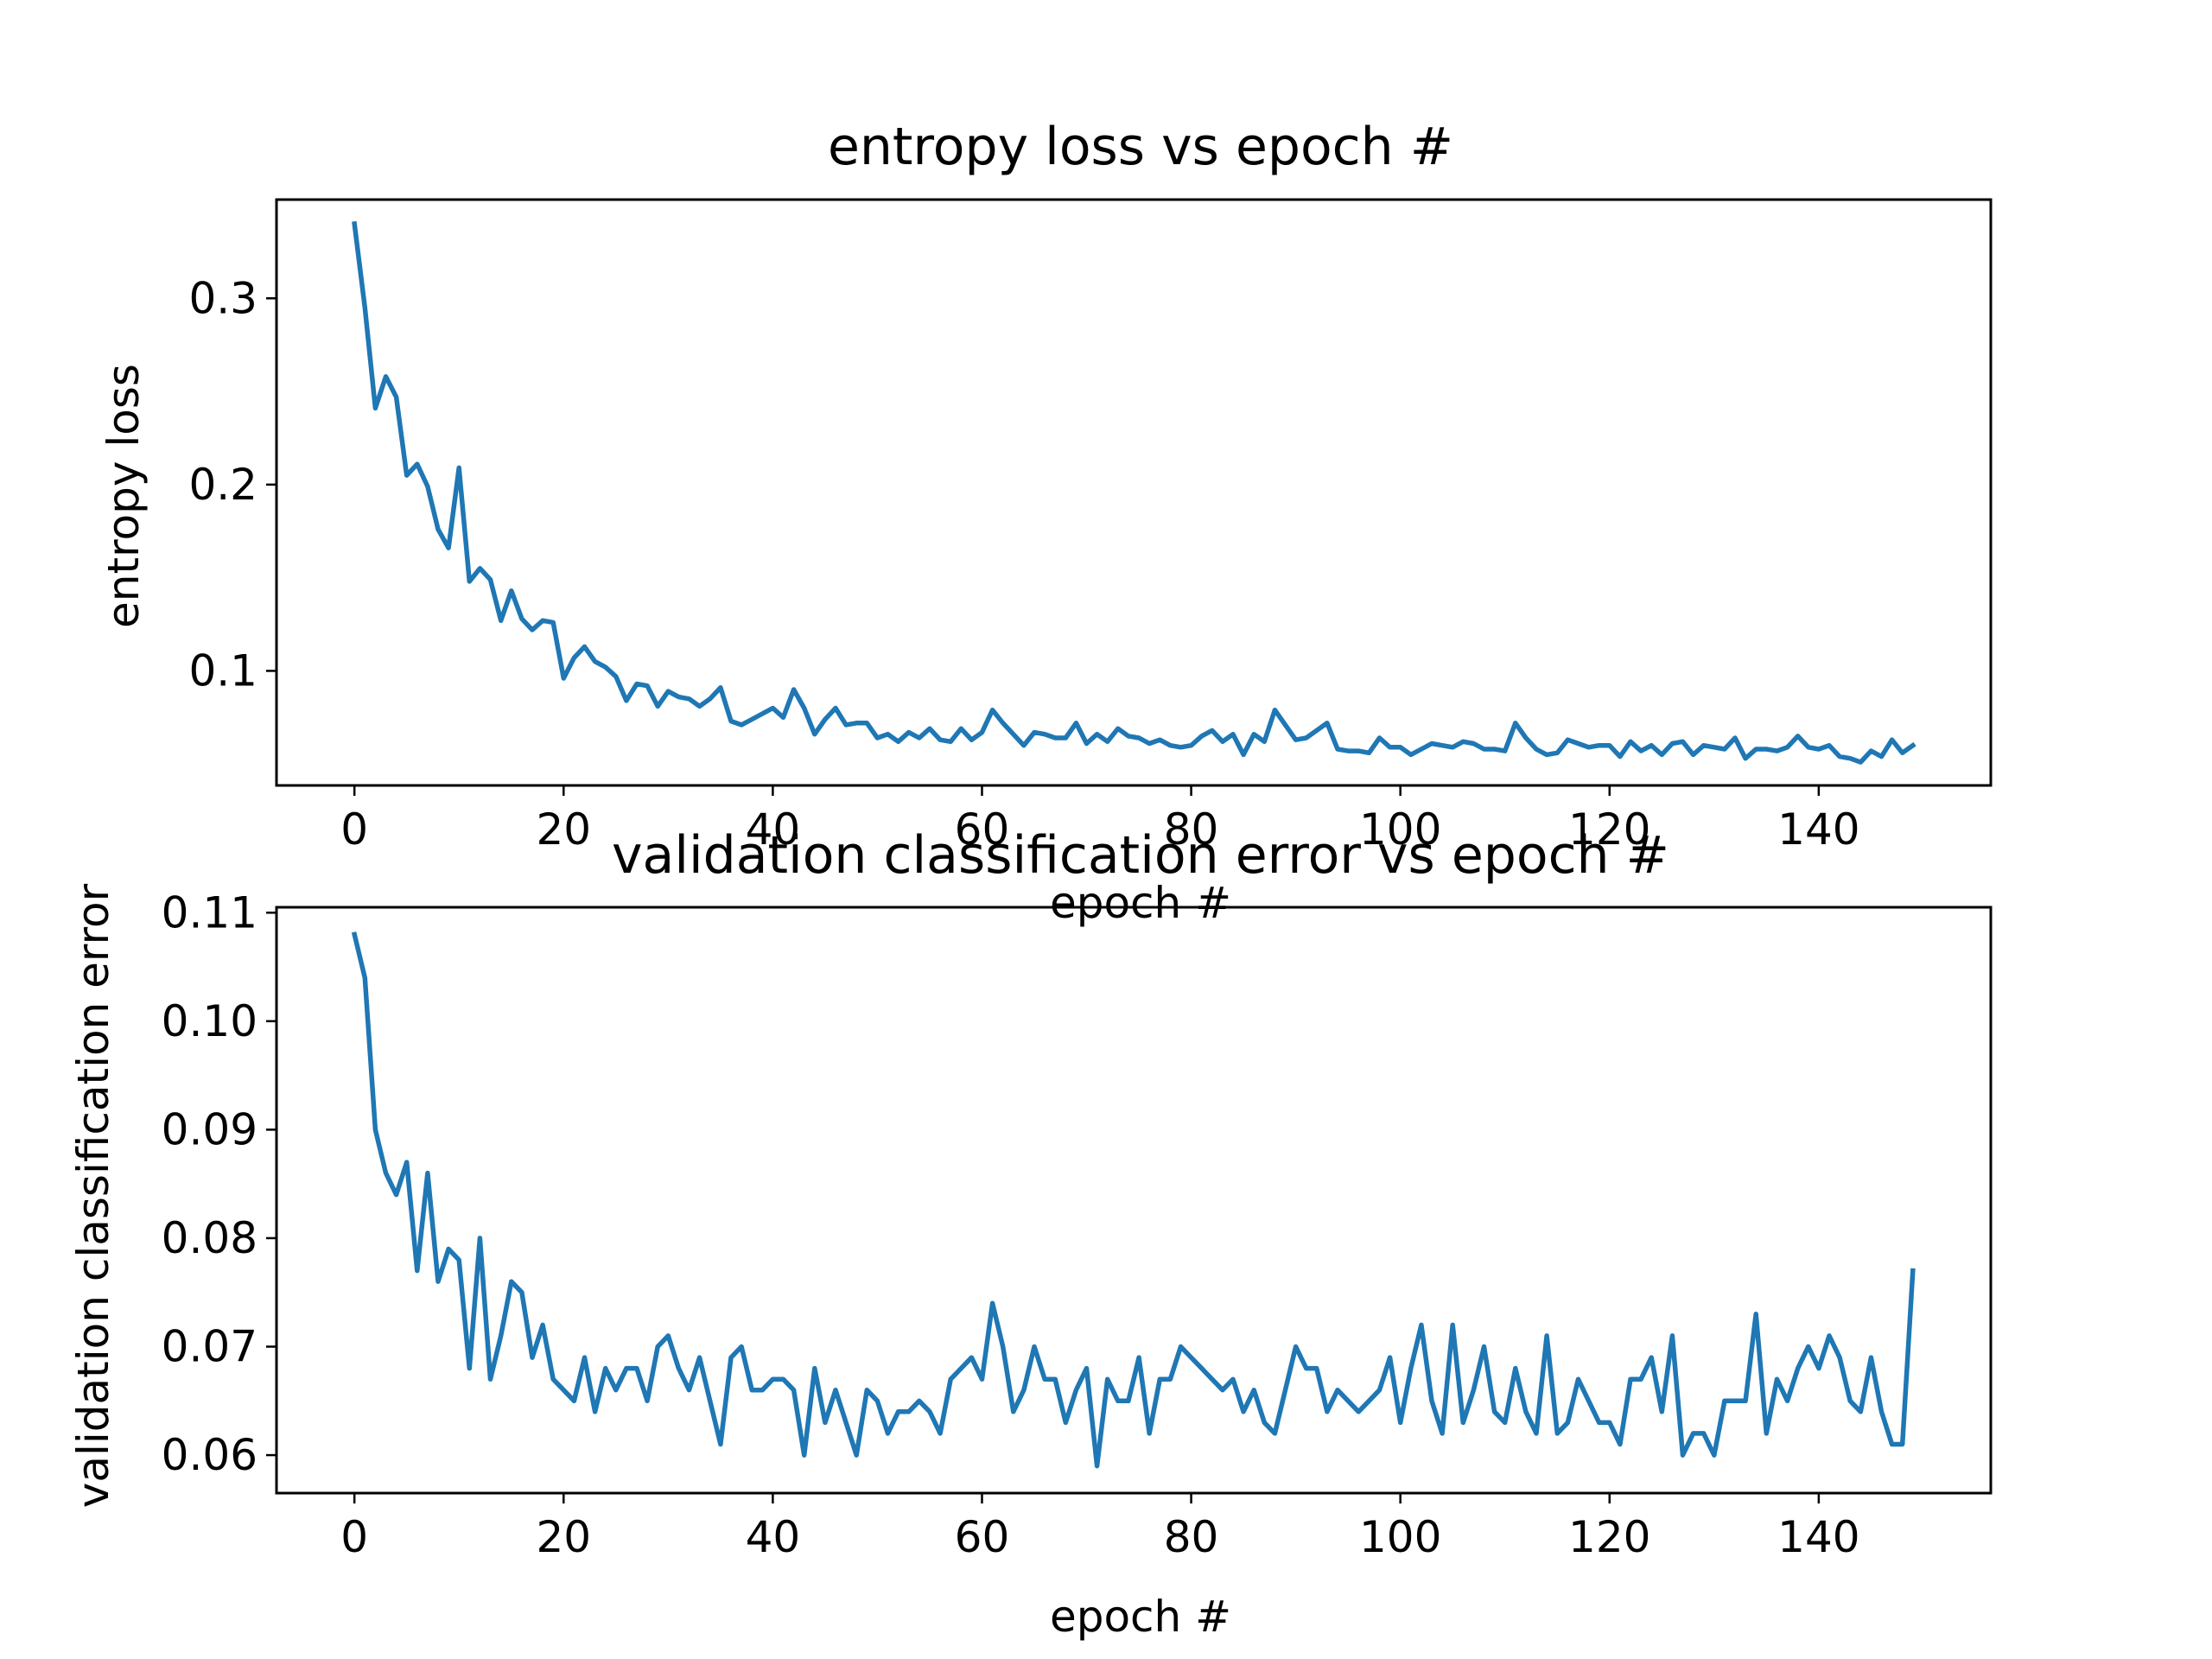 The image size is (2212, 1659). What do you see at coordinates (209, 913) in the screenshot?
I see `y-tick-label: 0.11` at bounding box center [209, 913].